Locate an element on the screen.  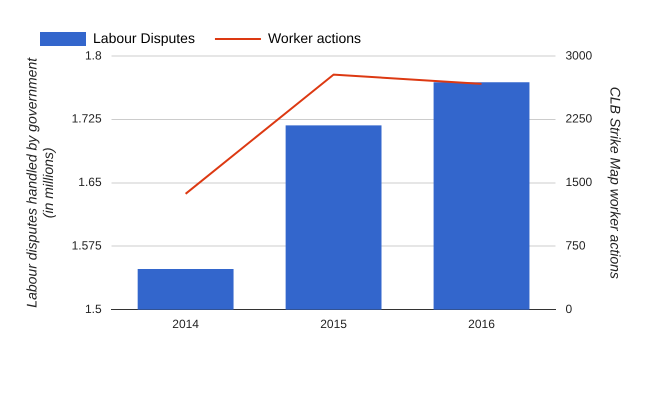
y-tick-label: 1.8 is located at coordinates (93, 55).